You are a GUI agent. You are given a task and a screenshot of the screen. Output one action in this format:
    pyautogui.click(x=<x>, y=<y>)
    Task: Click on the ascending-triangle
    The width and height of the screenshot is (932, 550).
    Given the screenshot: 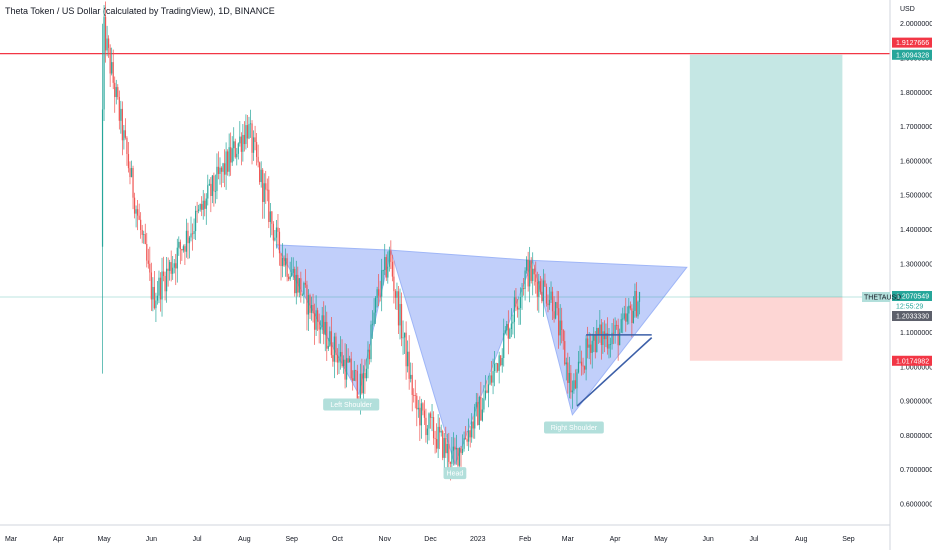 What is the action you would take?
    pyautogui.click(x=614, y=370)
    